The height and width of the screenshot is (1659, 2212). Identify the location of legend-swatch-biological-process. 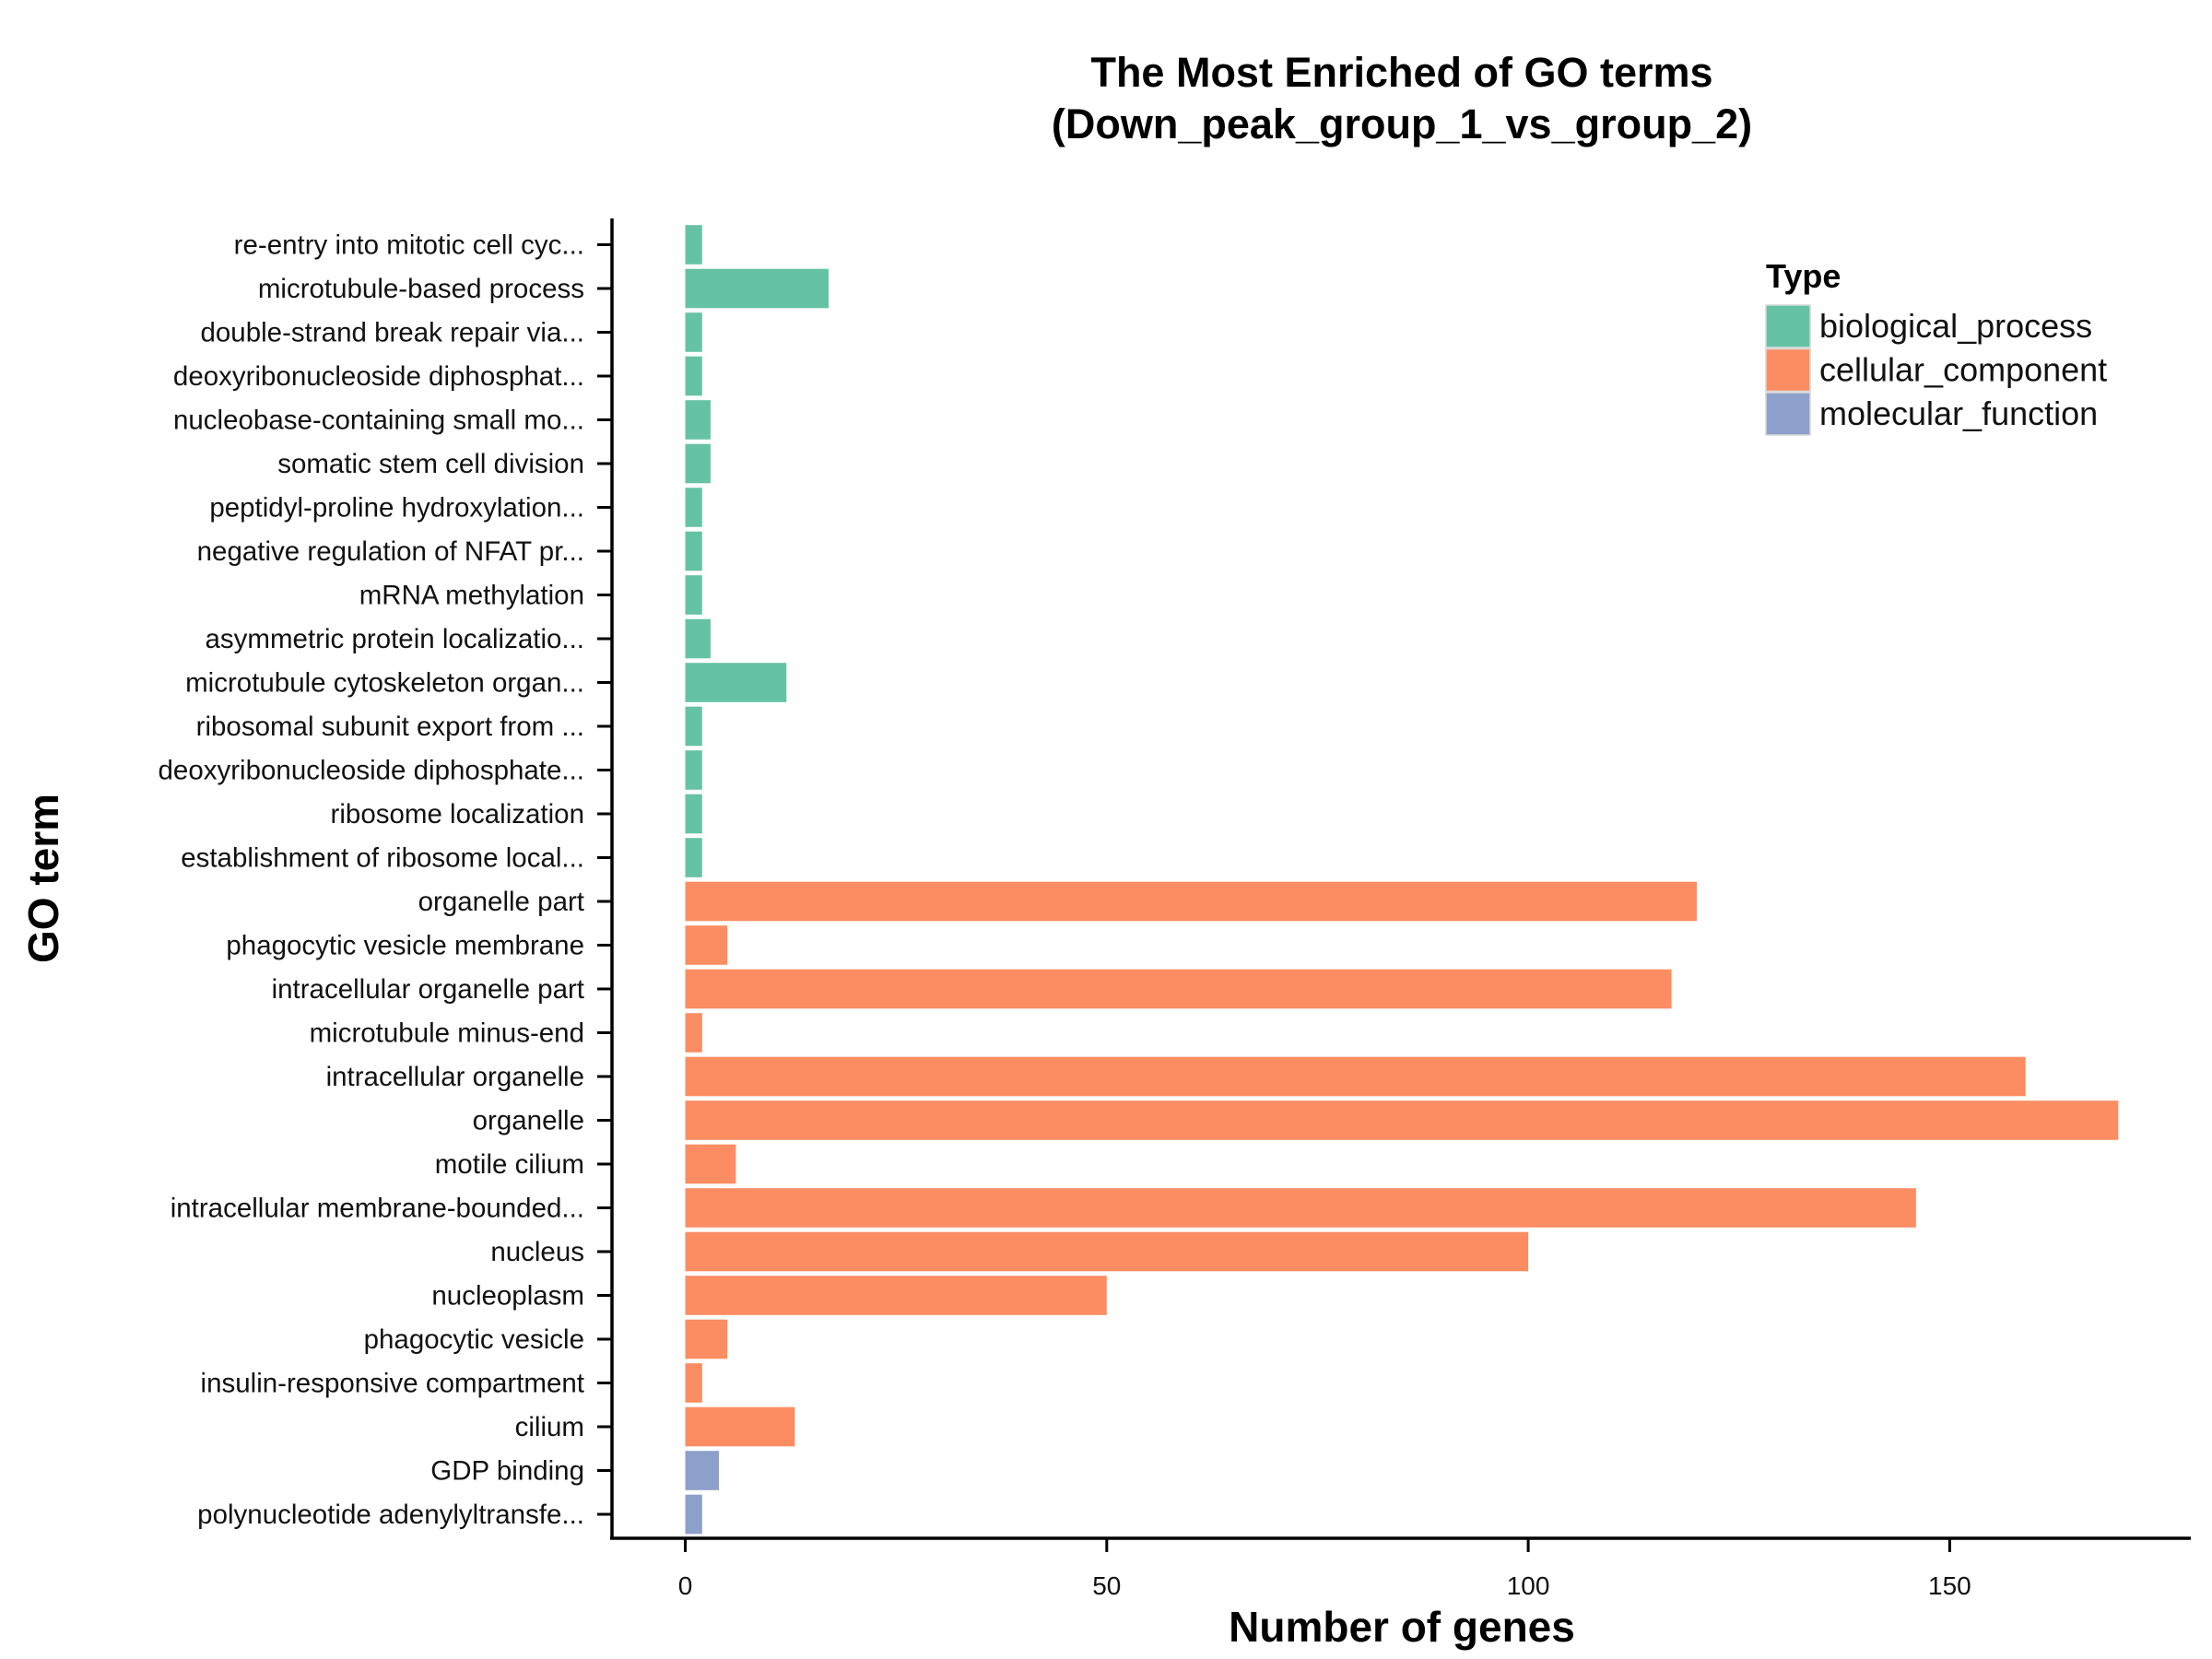
(1788, 326).